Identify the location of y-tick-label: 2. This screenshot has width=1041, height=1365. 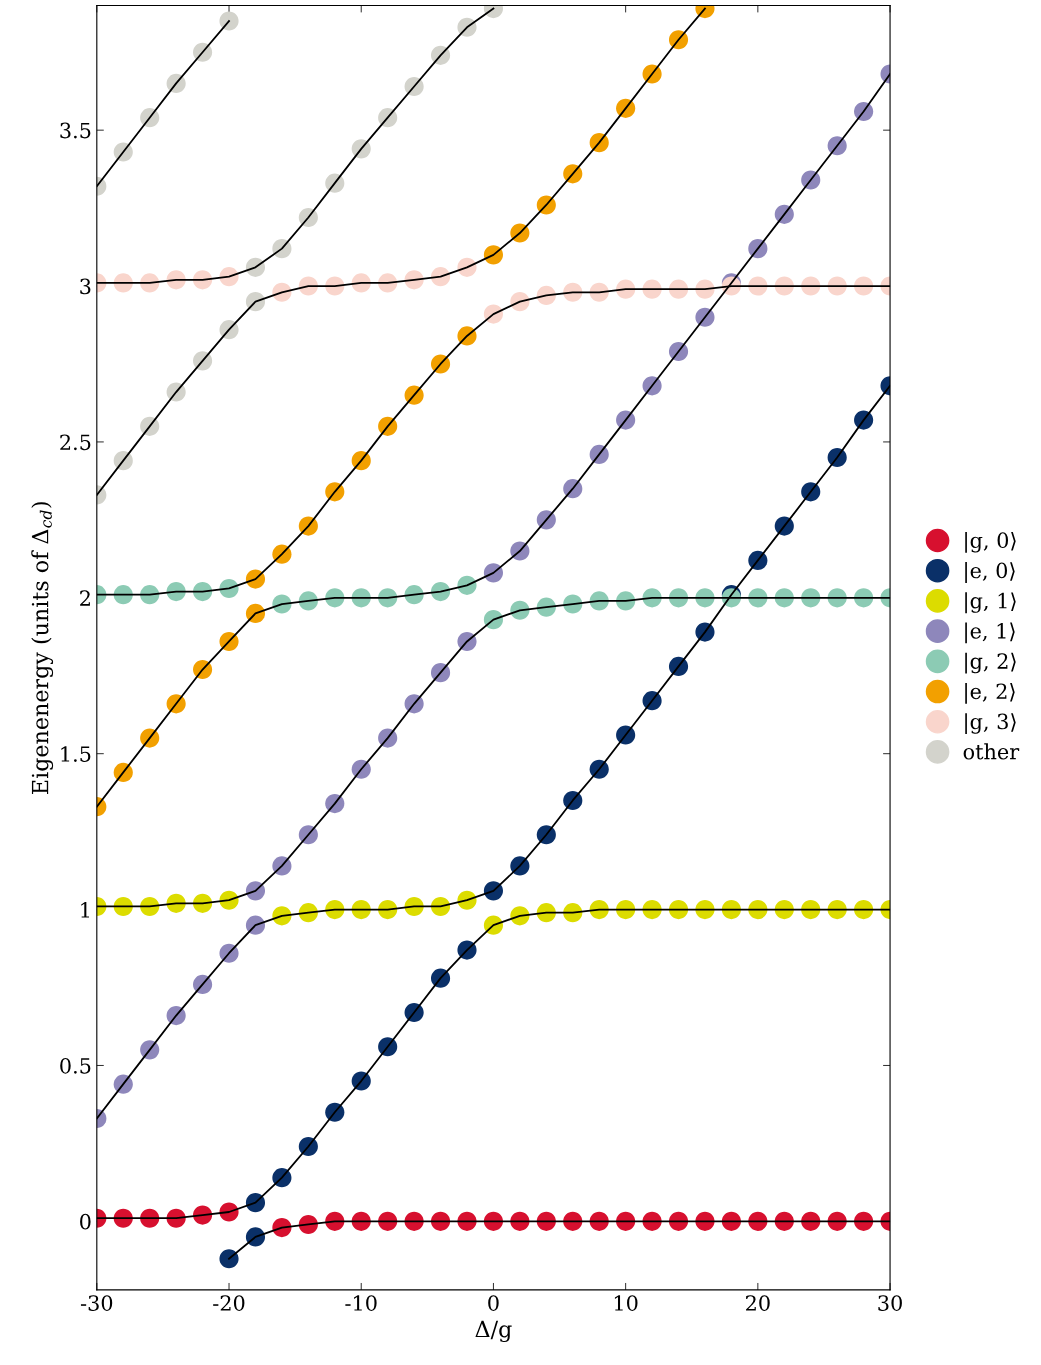
(85, 598).